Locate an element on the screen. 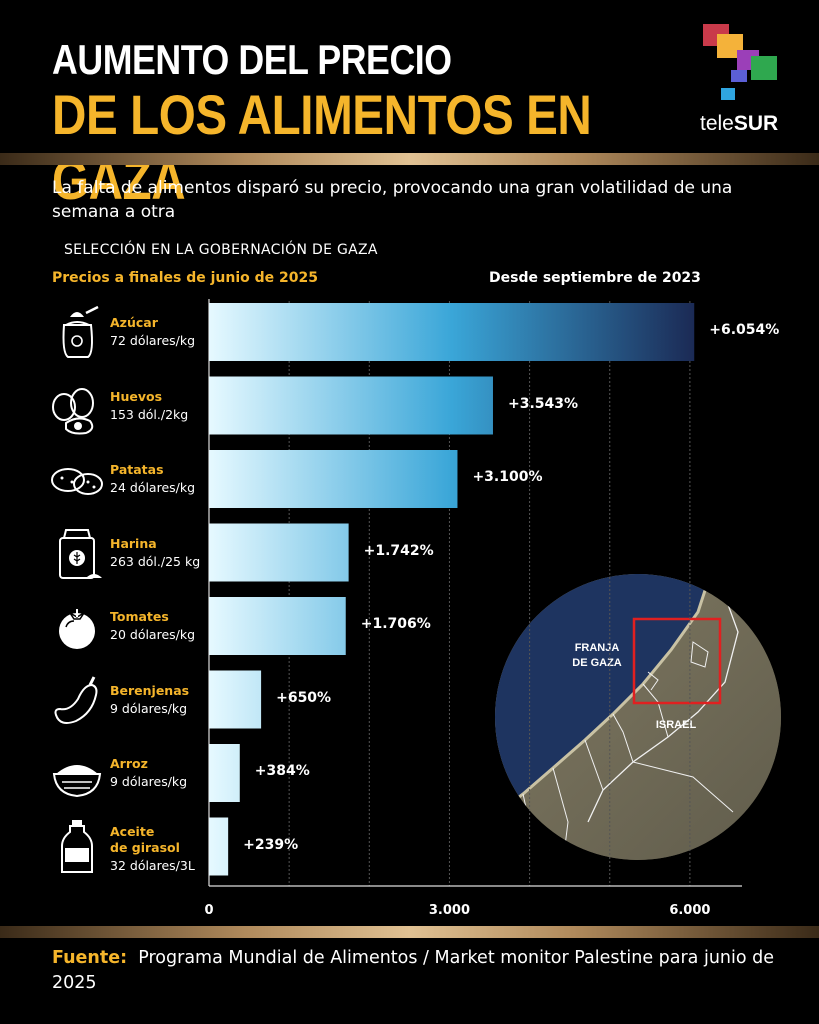  price-label: 72 dólares/kg is located at coordinates (153, 340).